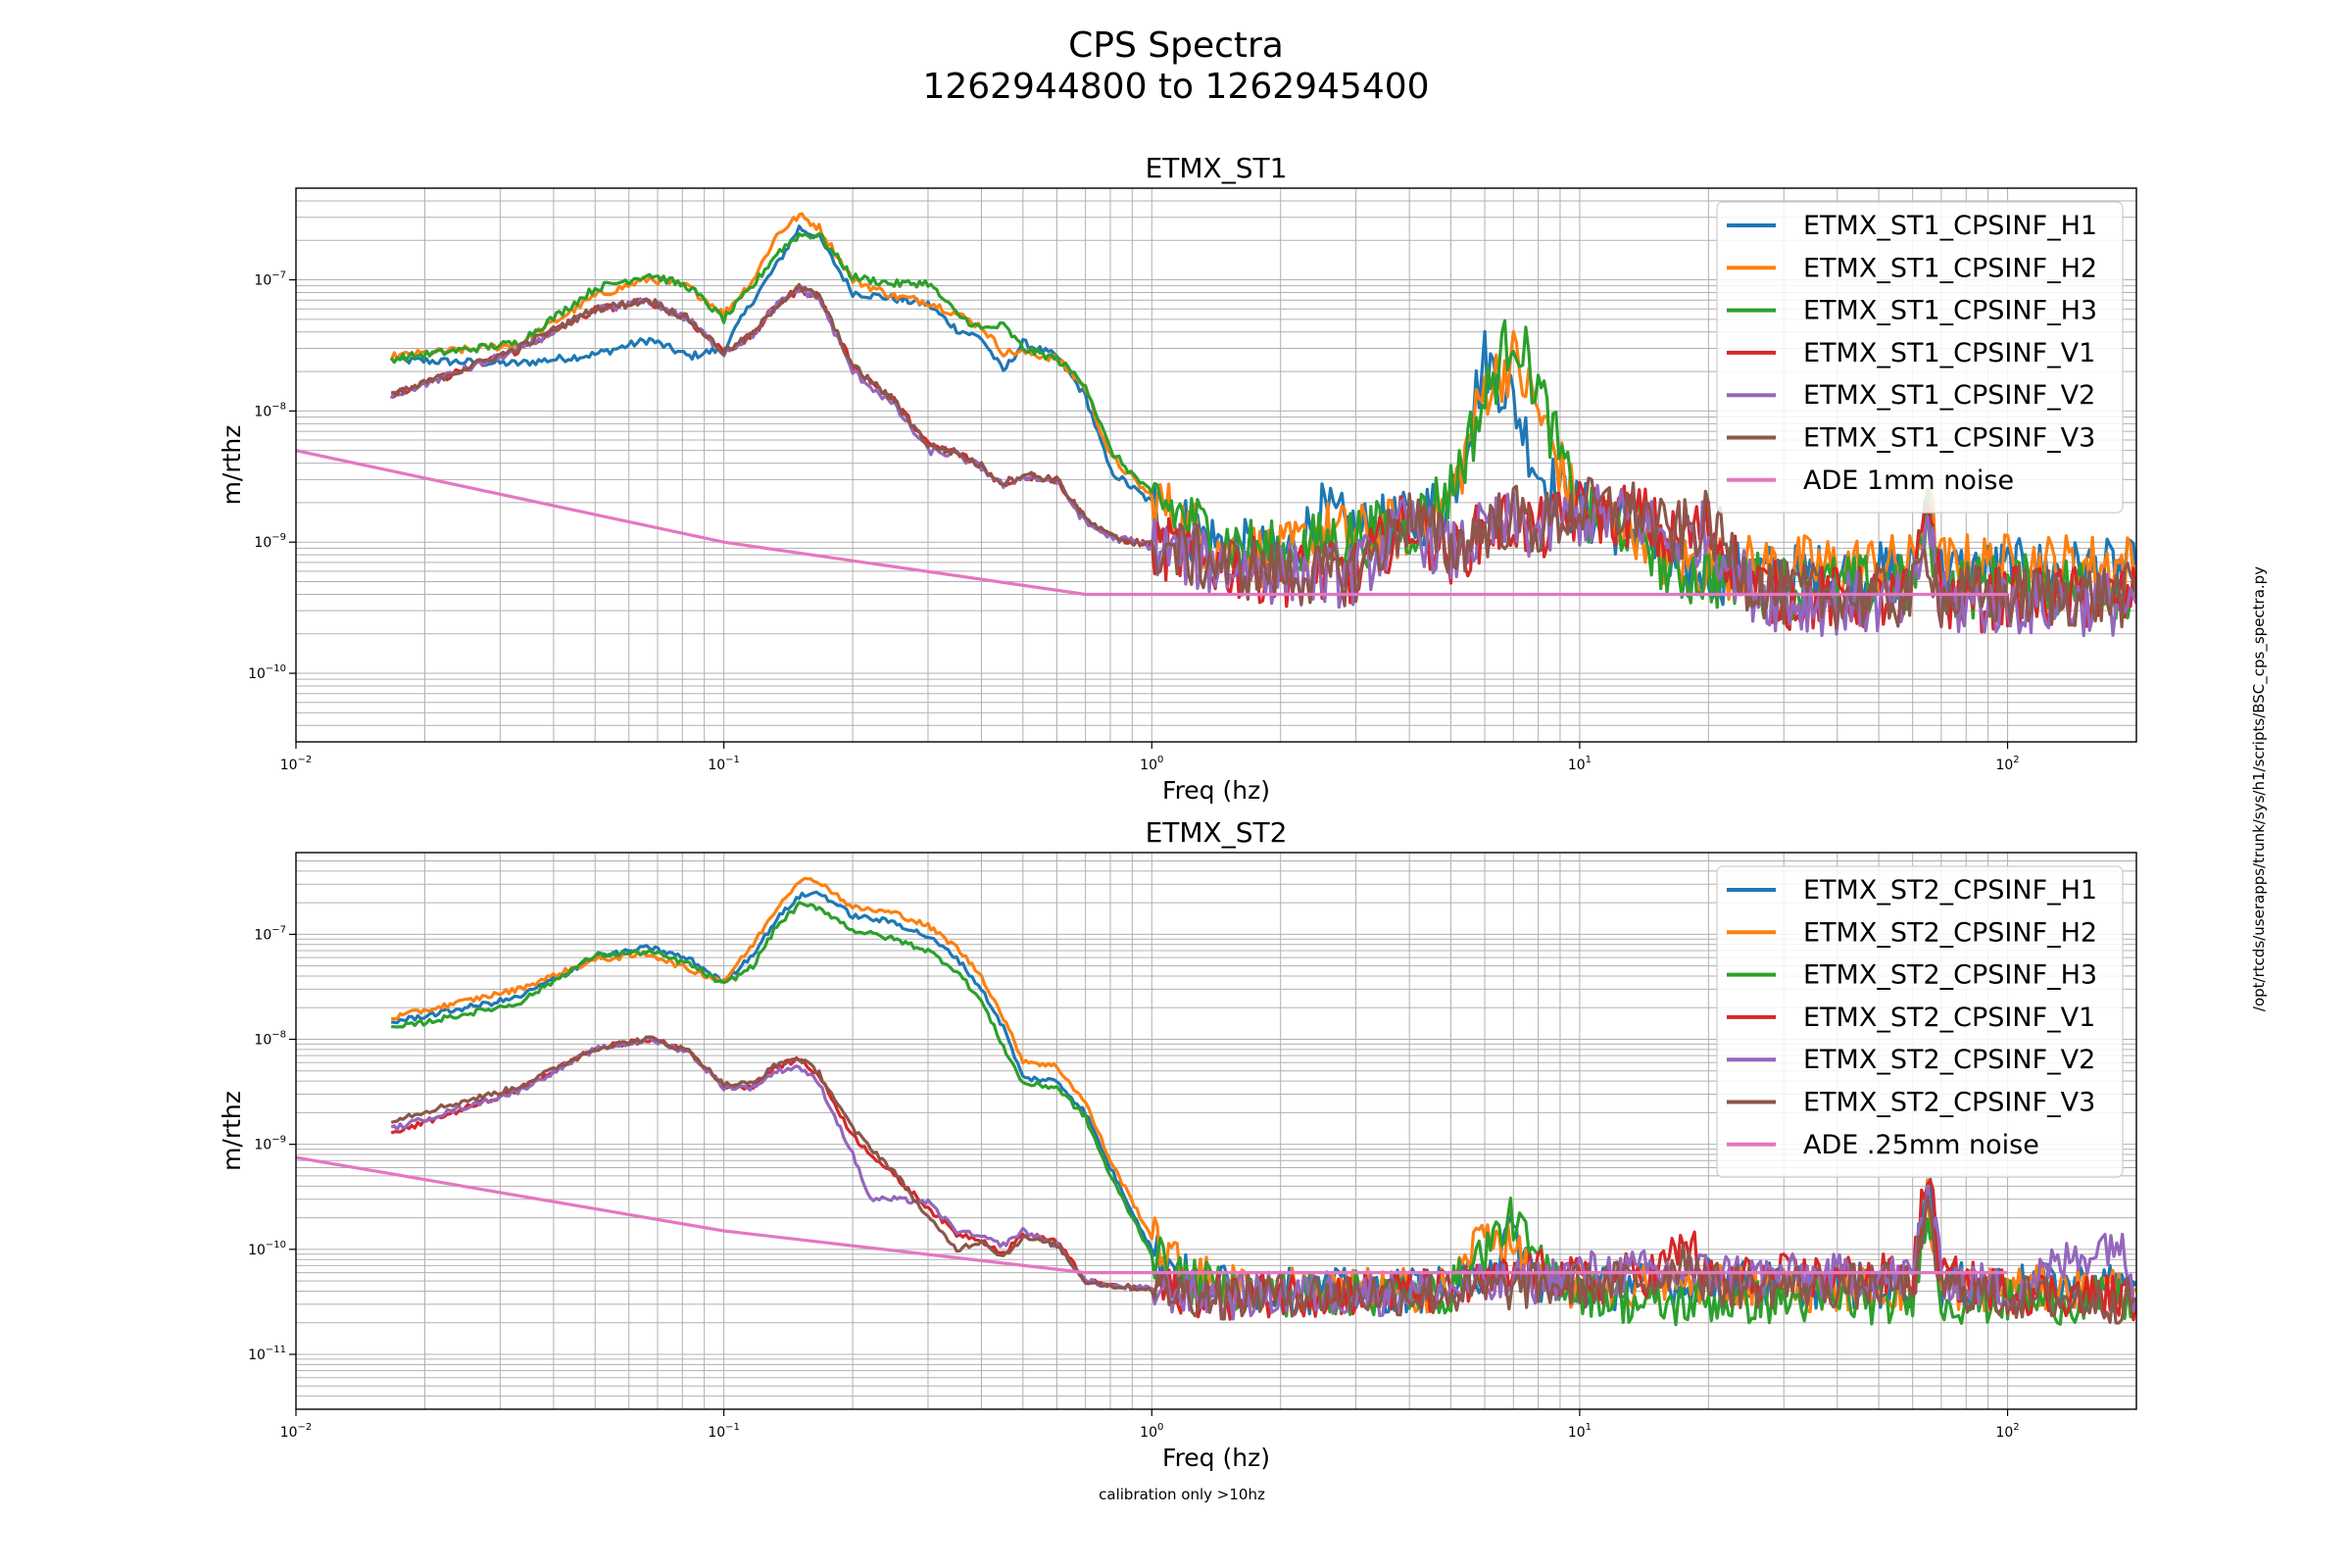 Image resolution: width=2352 pixels, height=1568 pixels. I want to click on legend-label-v2: ETMX_ST1_CPSINF_V2, so click(1949, 395).